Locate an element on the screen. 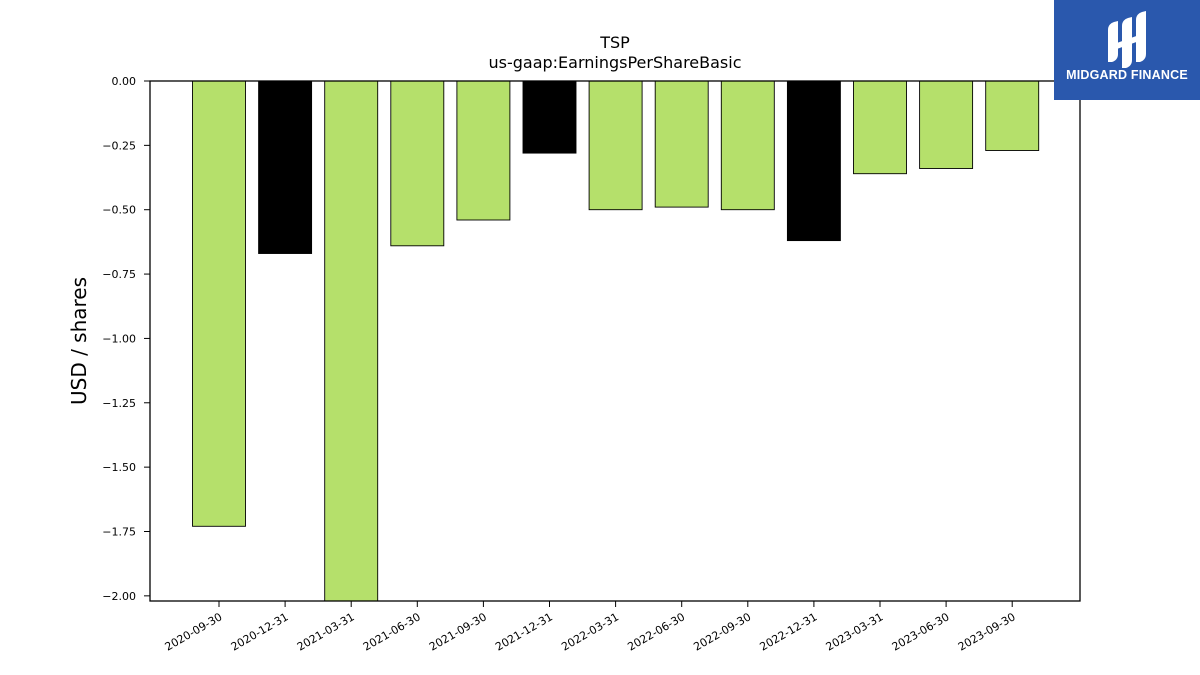 This screenshot has width=1200, height=675. x-tick-label: 2023-09-30 is located at coordinates (987, 631).